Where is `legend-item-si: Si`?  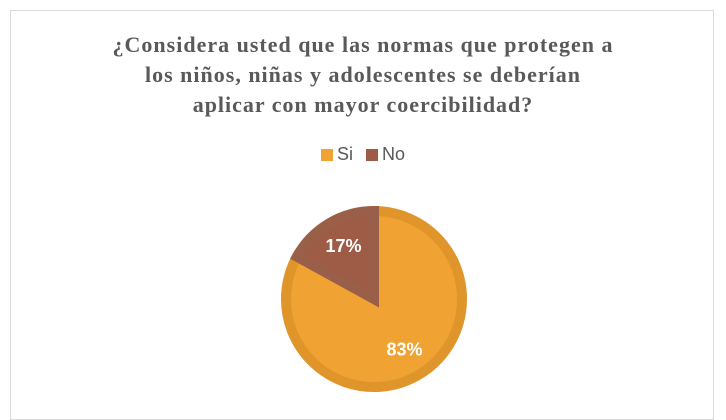
legend-item-si: Si is located at coordinates (336, 154).